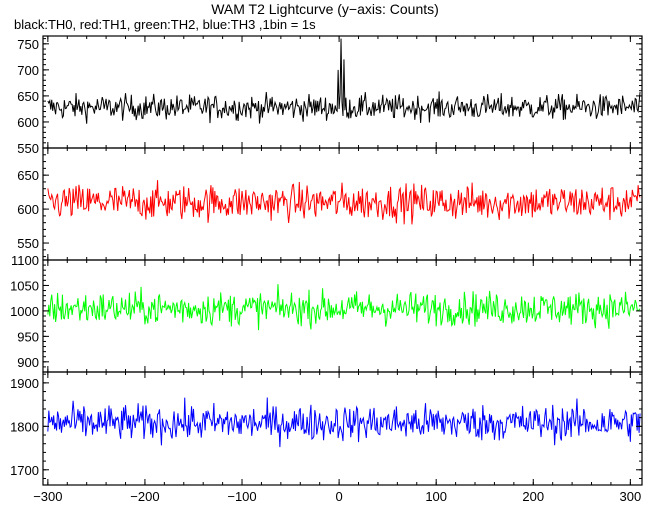 The width and height of the screenshot is (650, 505). Describe the element at coordinates (144, 496) in the screenshot. I see `x-tick-label: −200` at that location.